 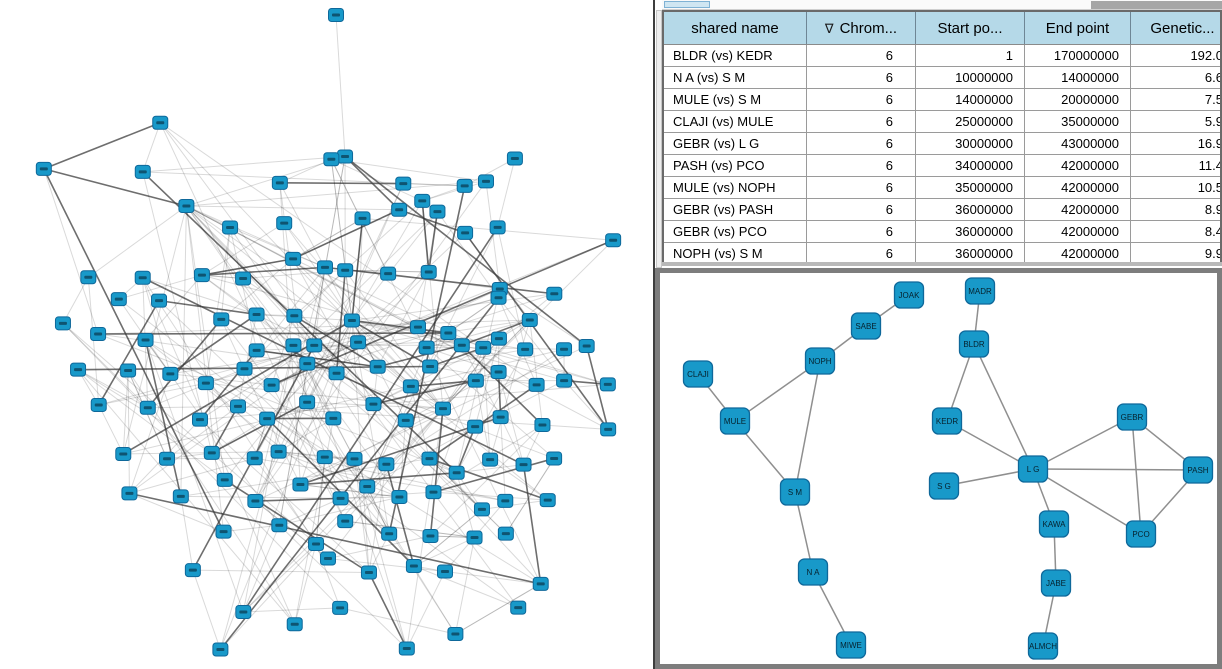 I want to click on network-node-BLDR: BLDR, so click(x=974, y=344).